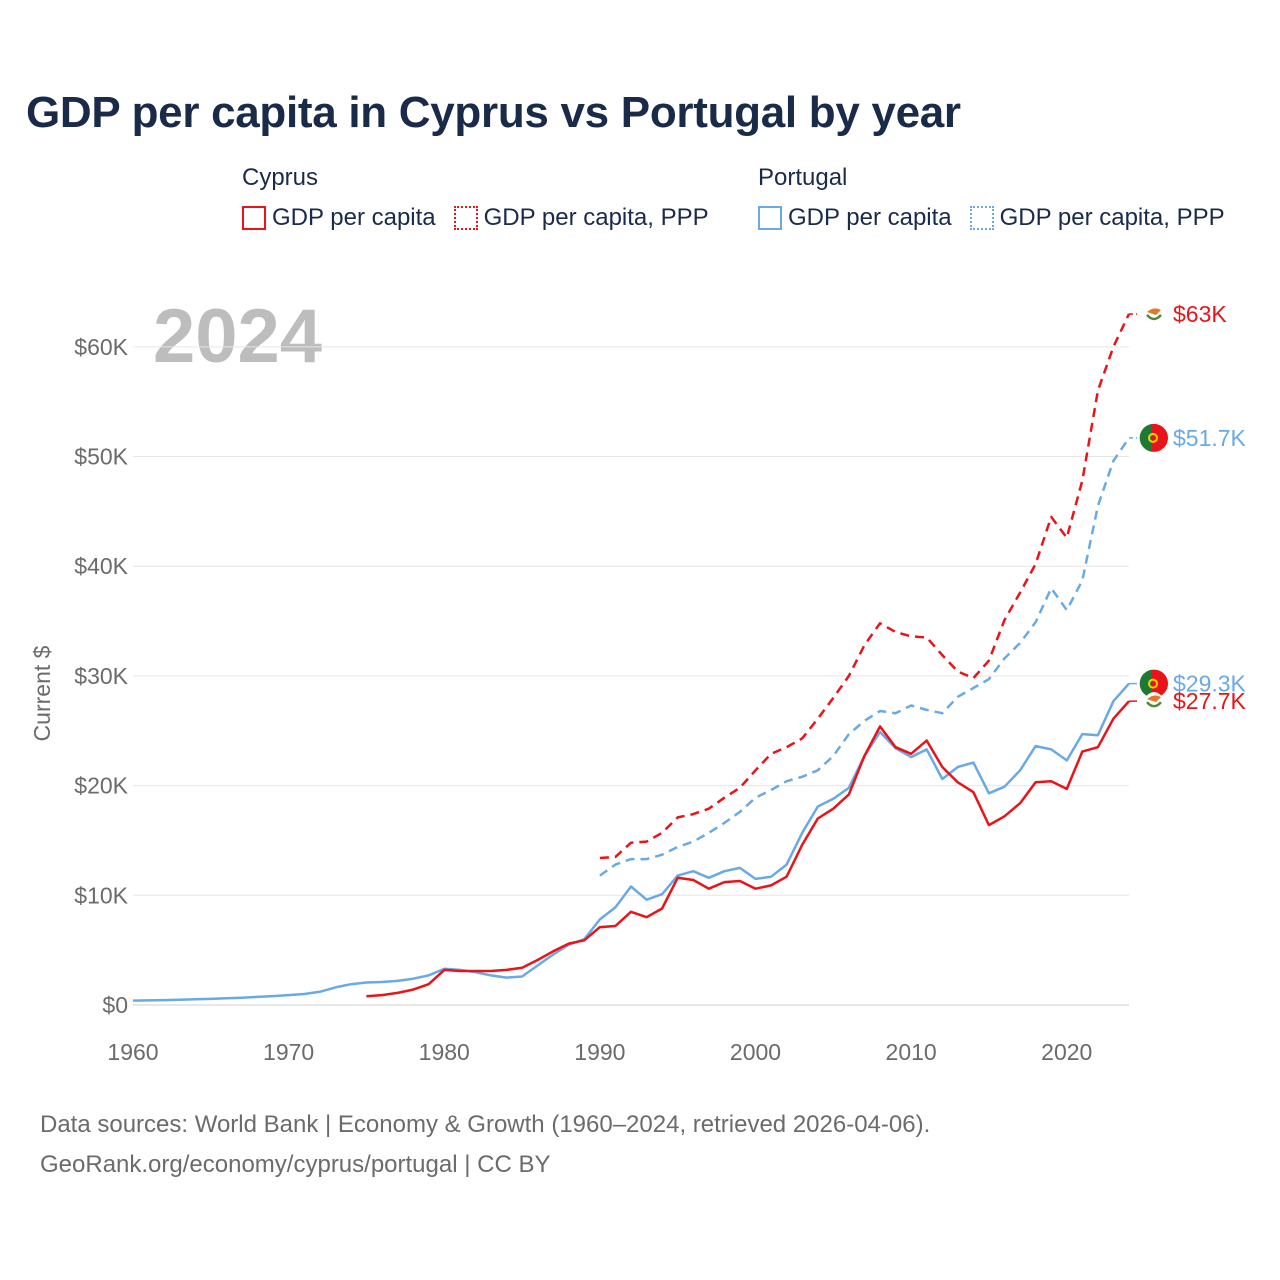  Describe the element at coordinates (599, 1052) in the screenshot. I see `x-tick-label: 1990` at that location.